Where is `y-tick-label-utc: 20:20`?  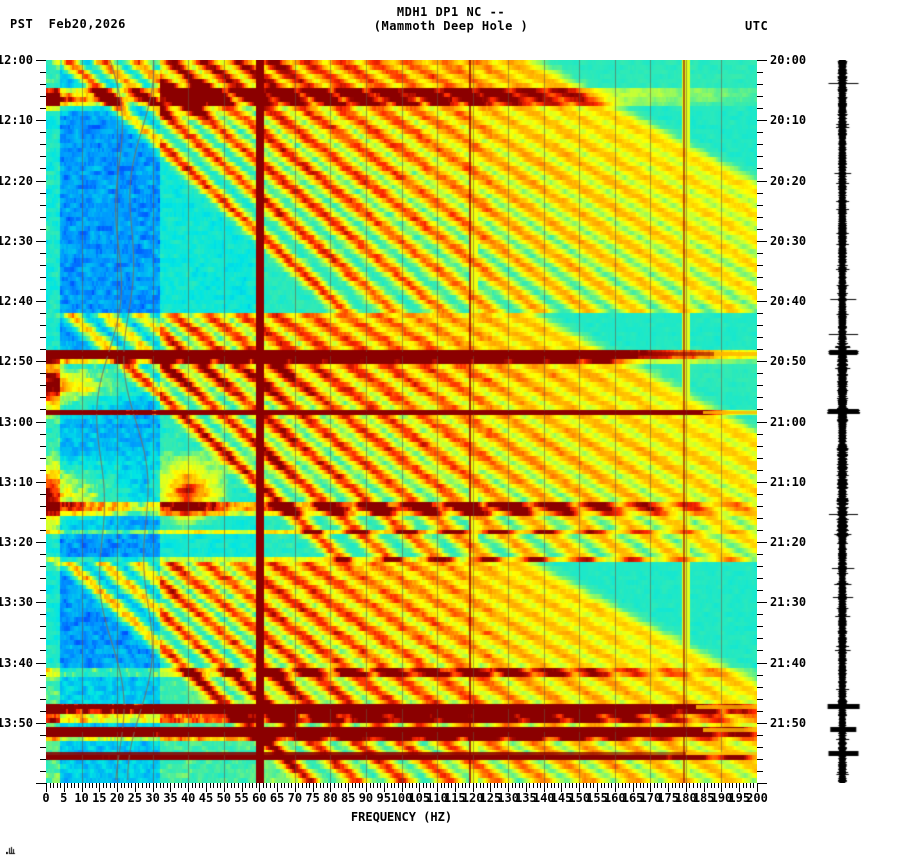
y-tick-label-utc: 20:20 is located at coordinates (788, 180).